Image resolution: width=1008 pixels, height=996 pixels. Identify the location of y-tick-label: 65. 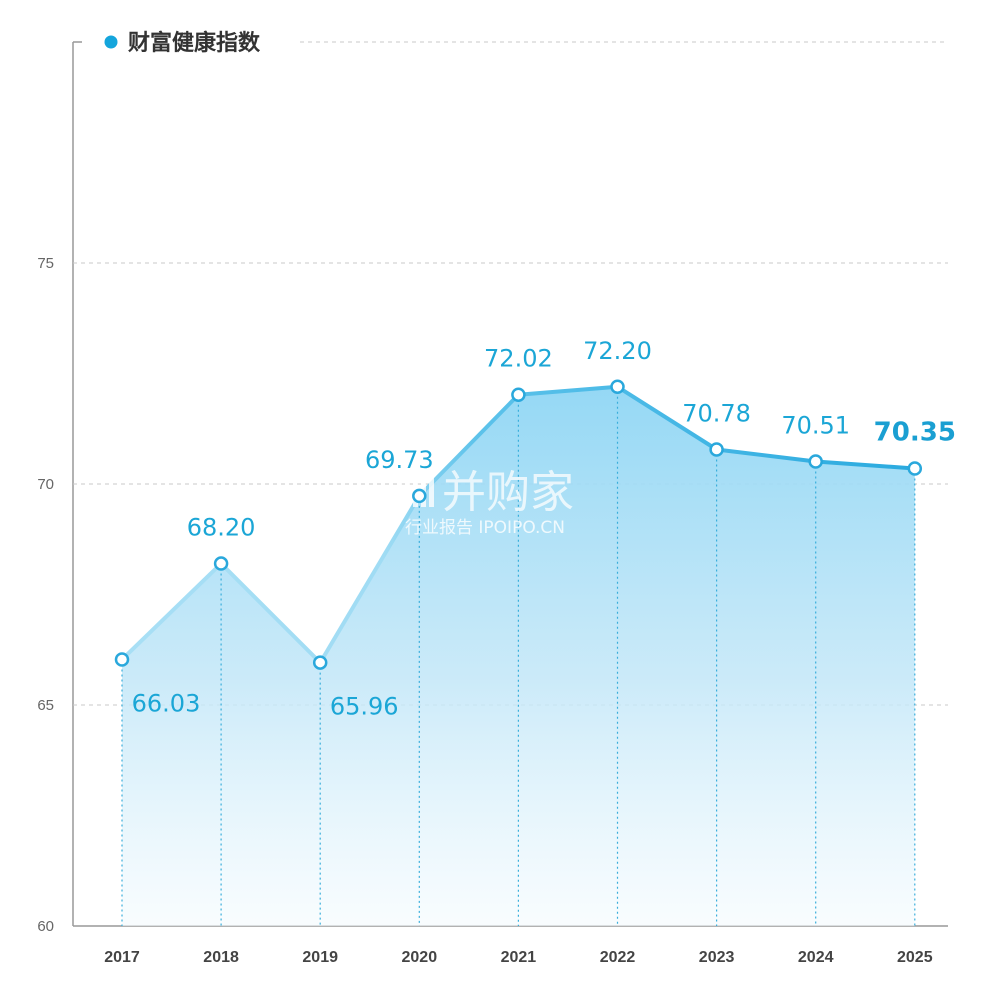
(45, 705).